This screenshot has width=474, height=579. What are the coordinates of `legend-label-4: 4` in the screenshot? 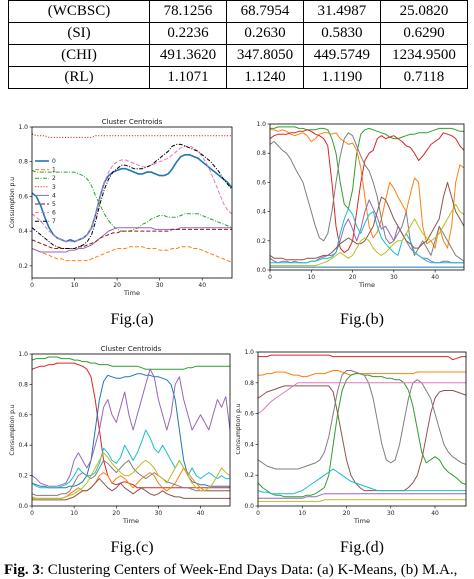 It's located at (54, 195).